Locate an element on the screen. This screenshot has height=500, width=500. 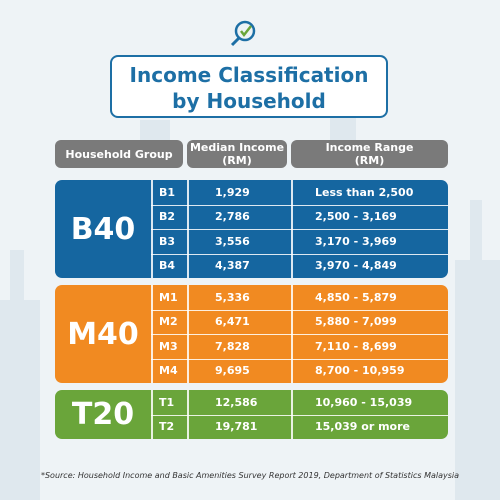
median-income: 1,929 is located at coordinates (232, 192).